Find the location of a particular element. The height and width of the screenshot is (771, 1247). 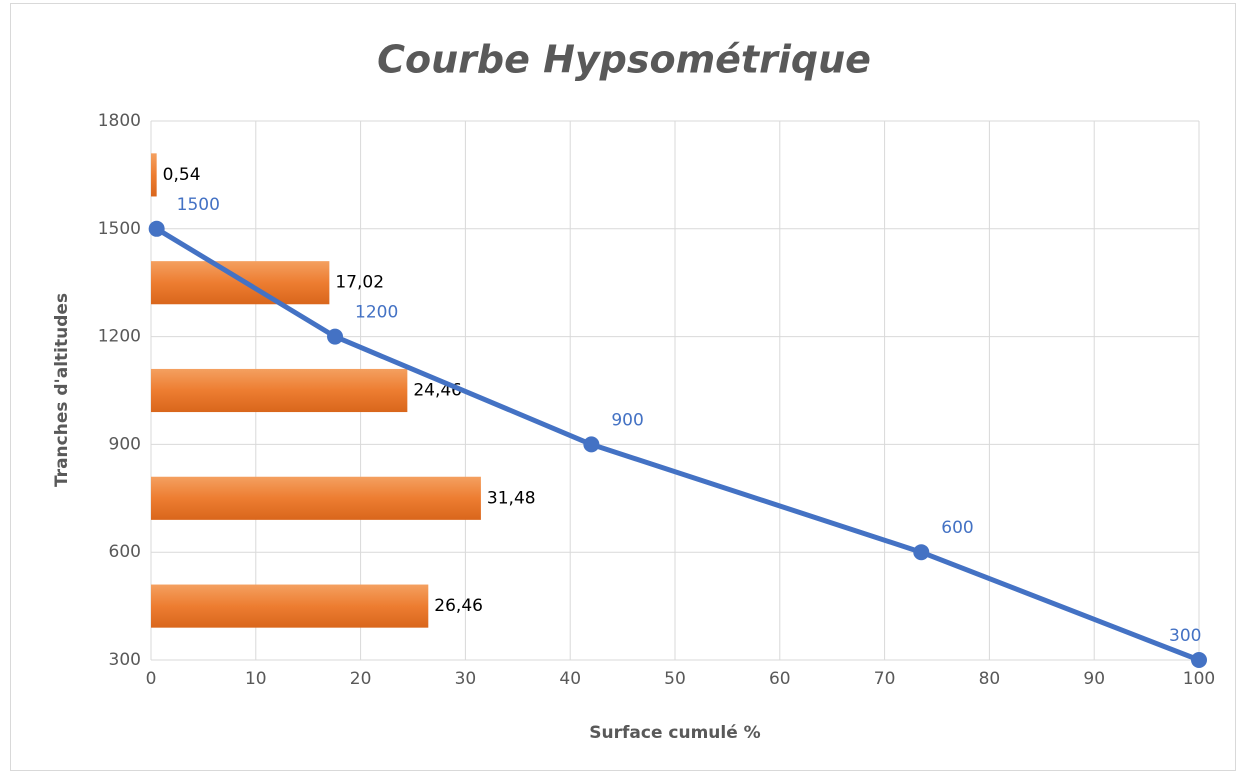

x-tick-label: 90 is located at coordinates (1094, 679).